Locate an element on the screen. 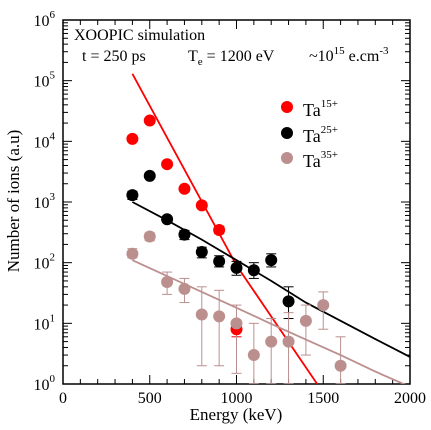 Image resolution: width=431 pixels, height=430 pixels. y-tick-label: 10⁵ is located at coordinates (45, 80).